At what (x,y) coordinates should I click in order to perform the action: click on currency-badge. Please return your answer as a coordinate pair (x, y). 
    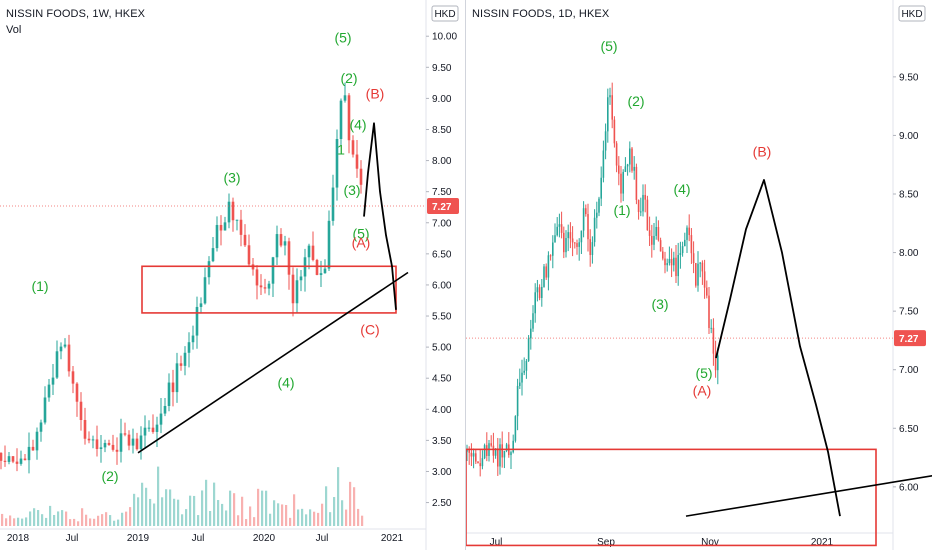
    Looking at the image, I should click on (912, 13).